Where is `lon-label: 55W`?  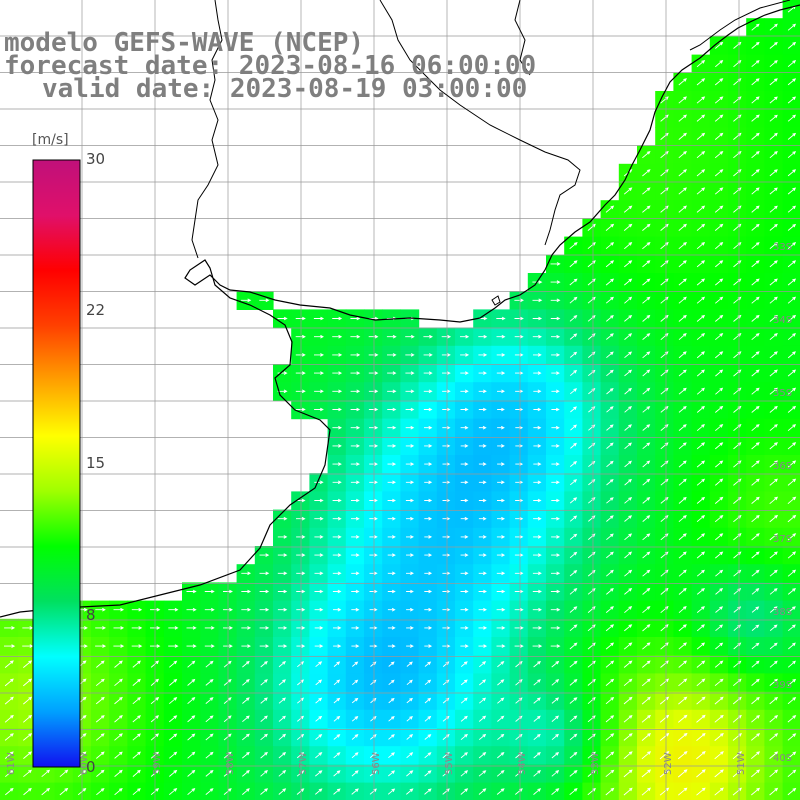
lon-label: 55W is located at coordinates (449, 763).